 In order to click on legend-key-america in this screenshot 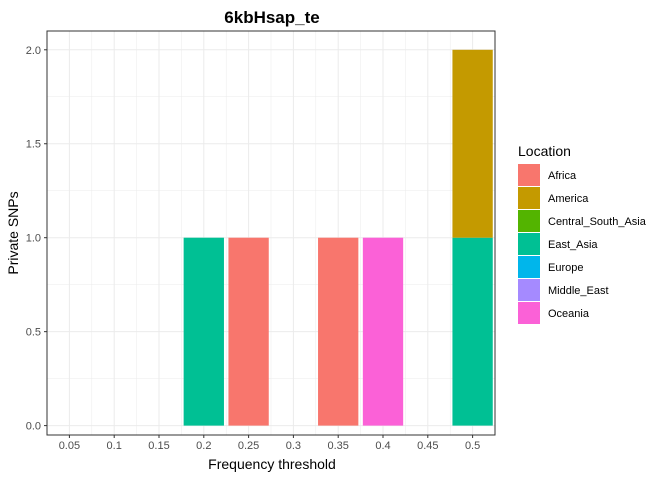, I will do `click(529, 198)`.